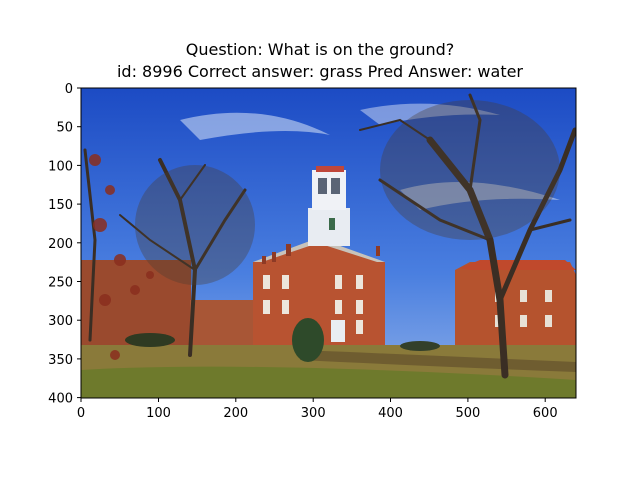 This screenshot has height=480, width=640. Describe the element at coordinates (60, 399) in the screenshot. I see `y-tick-label: 400` at that location.